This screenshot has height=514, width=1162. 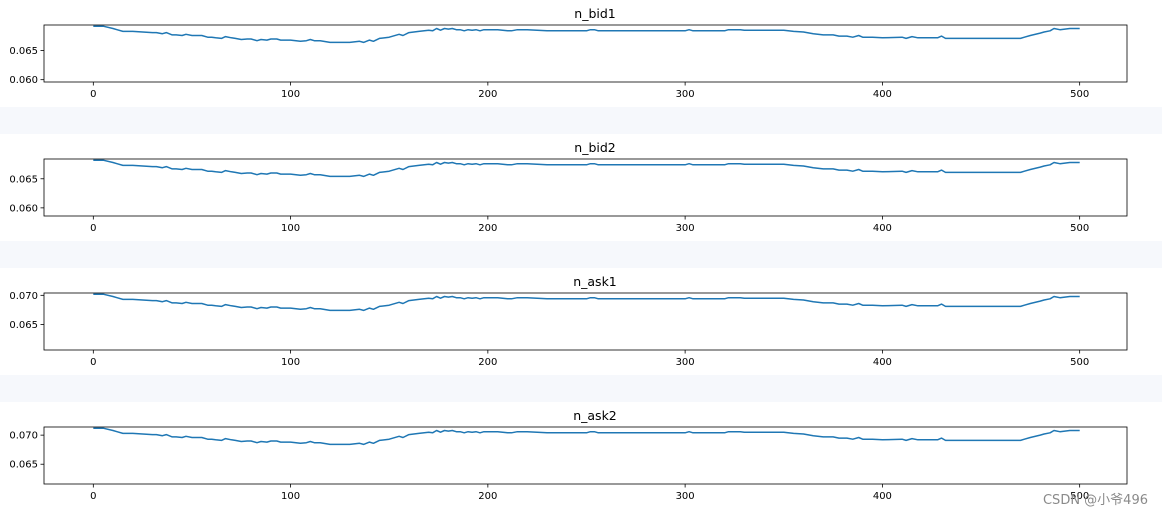 What do you see at coordinates (595, 281) in the screenshot?
I see `chart-title: n_ask1` at bounding box center [595, 281].